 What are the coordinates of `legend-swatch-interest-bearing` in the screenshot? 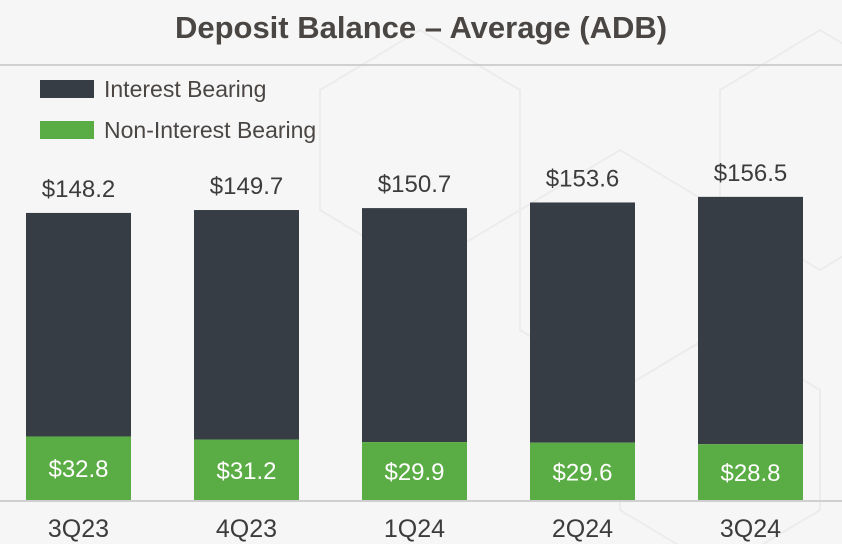 It's located at (67, 89).